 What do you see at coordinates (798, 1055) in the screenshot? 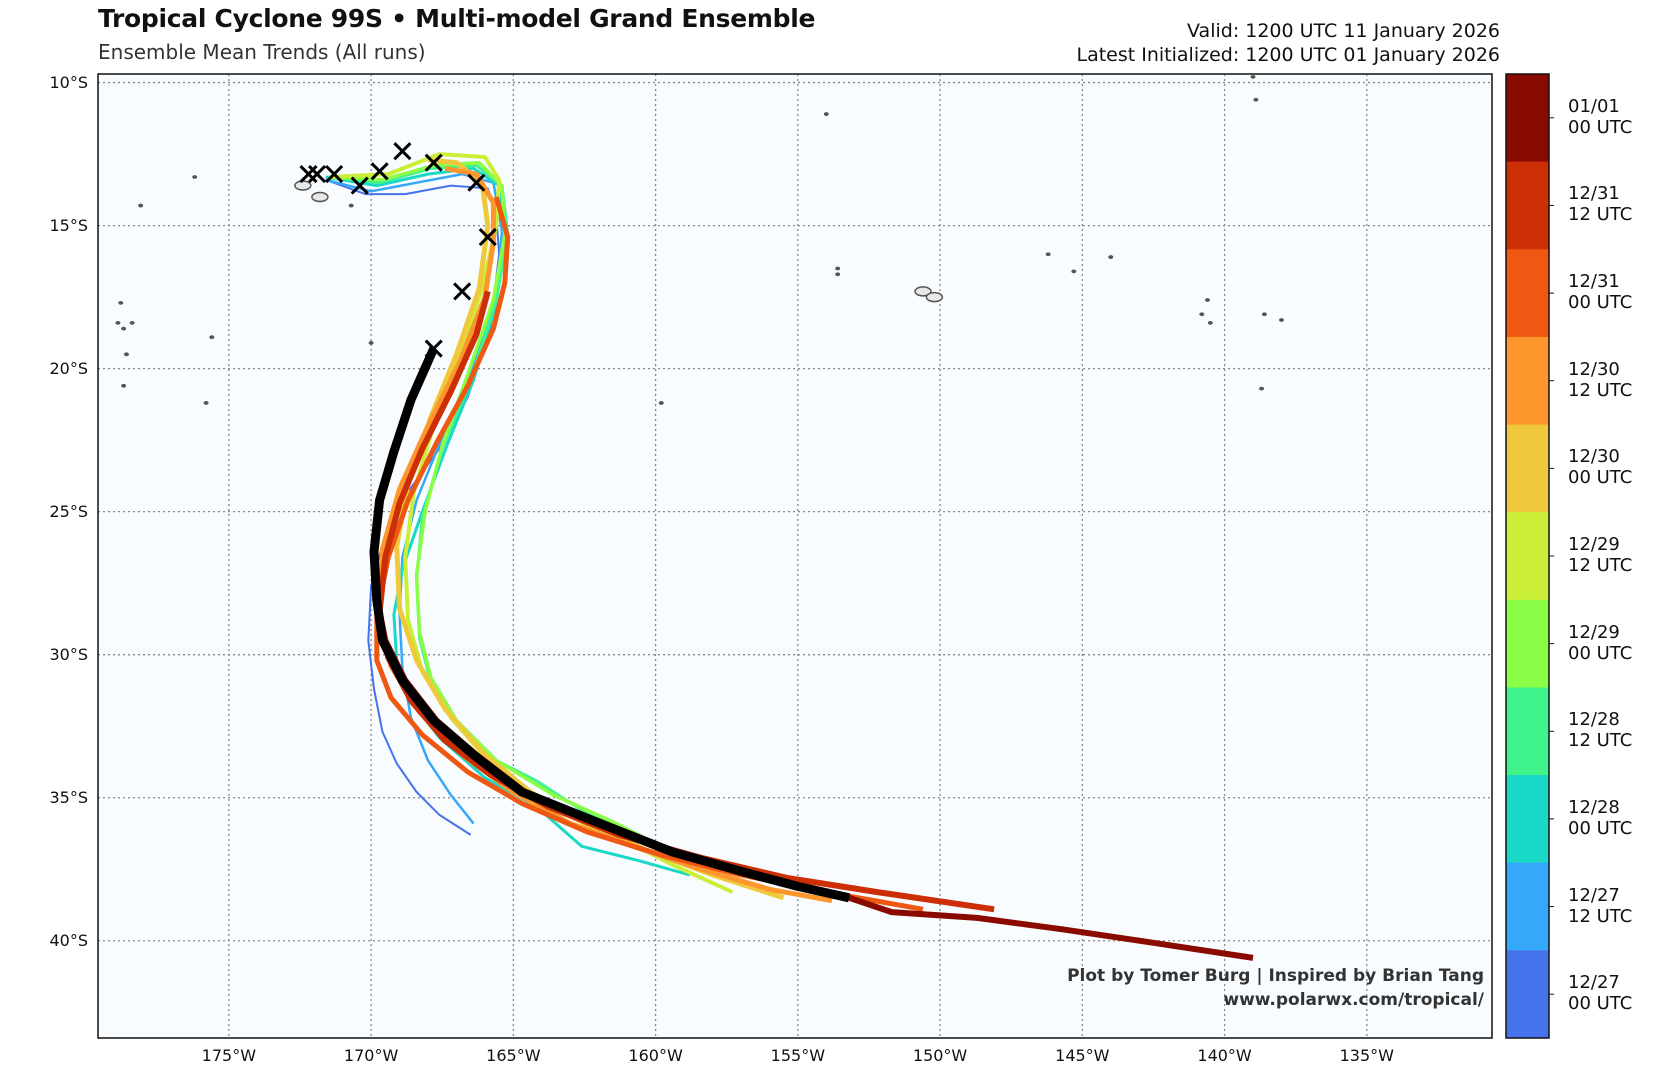
I see `lon-tick-label: 155°W` at bounding box center [798, 1055].